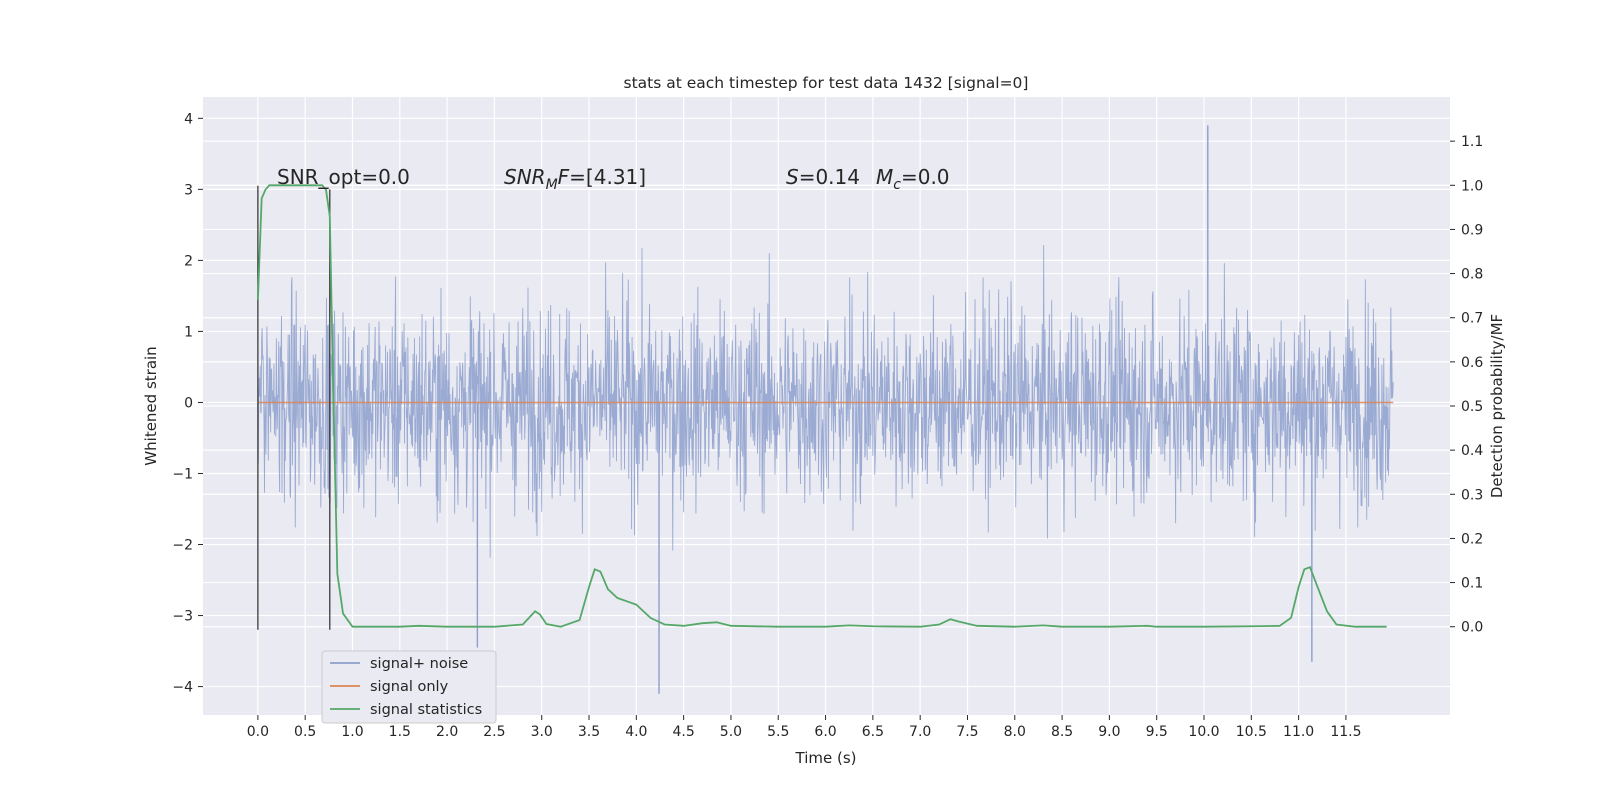 The height and width of the screenshot is (800, 1600). Describe the element at coordinates (825, 732) in the screenshot. I see `x-tick-label-12: 6.0` at that location.